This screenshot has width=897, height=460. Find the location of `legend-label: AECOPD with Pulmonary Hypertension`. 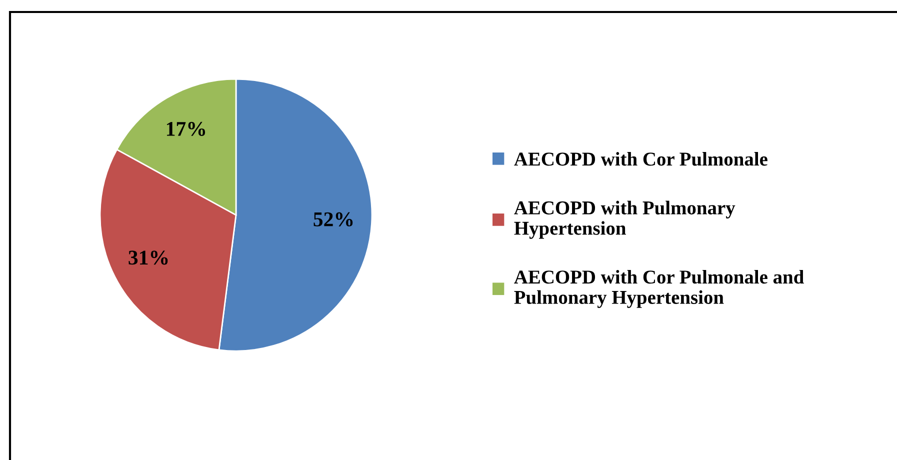

legend-label: AECOPD with Pulmonary Hypertension is located at coordinates (625, 219).